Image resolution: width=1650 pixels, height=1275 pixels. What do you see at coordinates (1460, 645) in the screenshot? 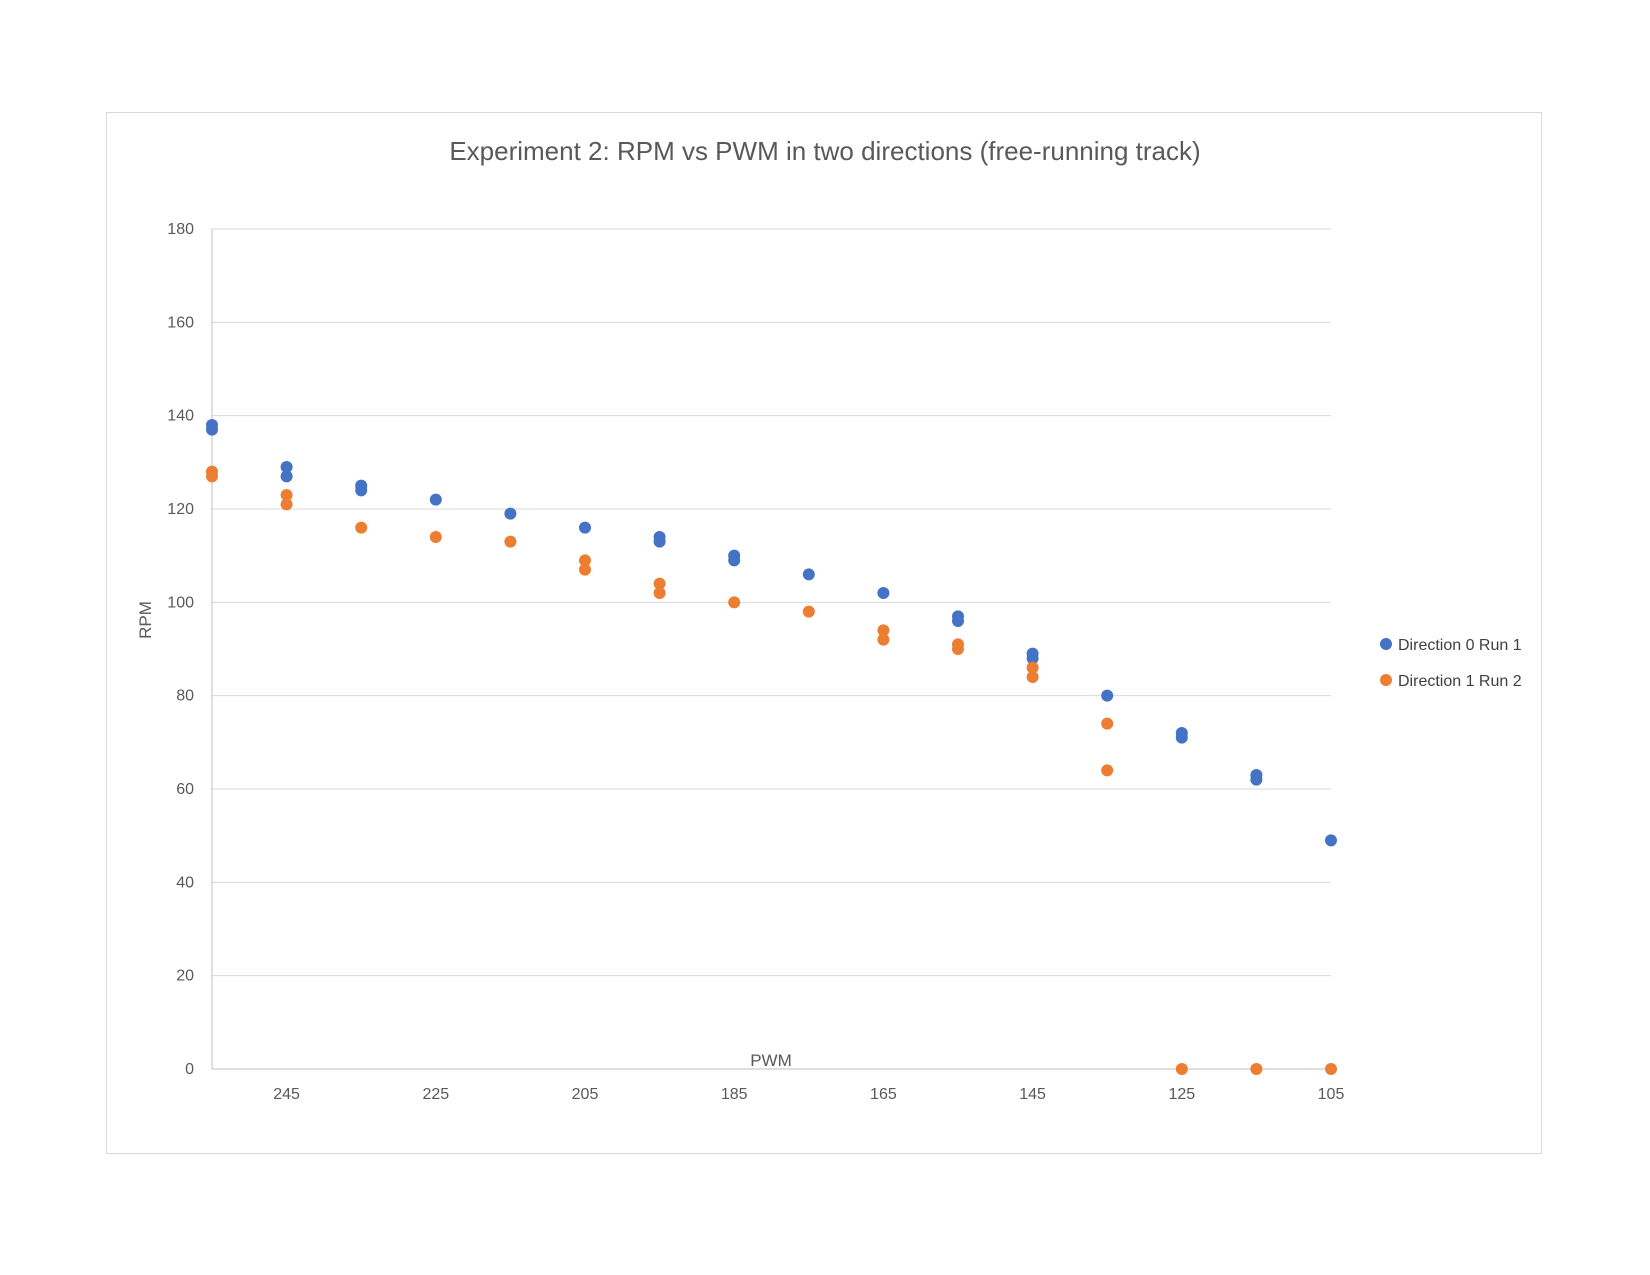
I see `legend-label: Direction 0 Run 1` at bounding box center [1460, 645].